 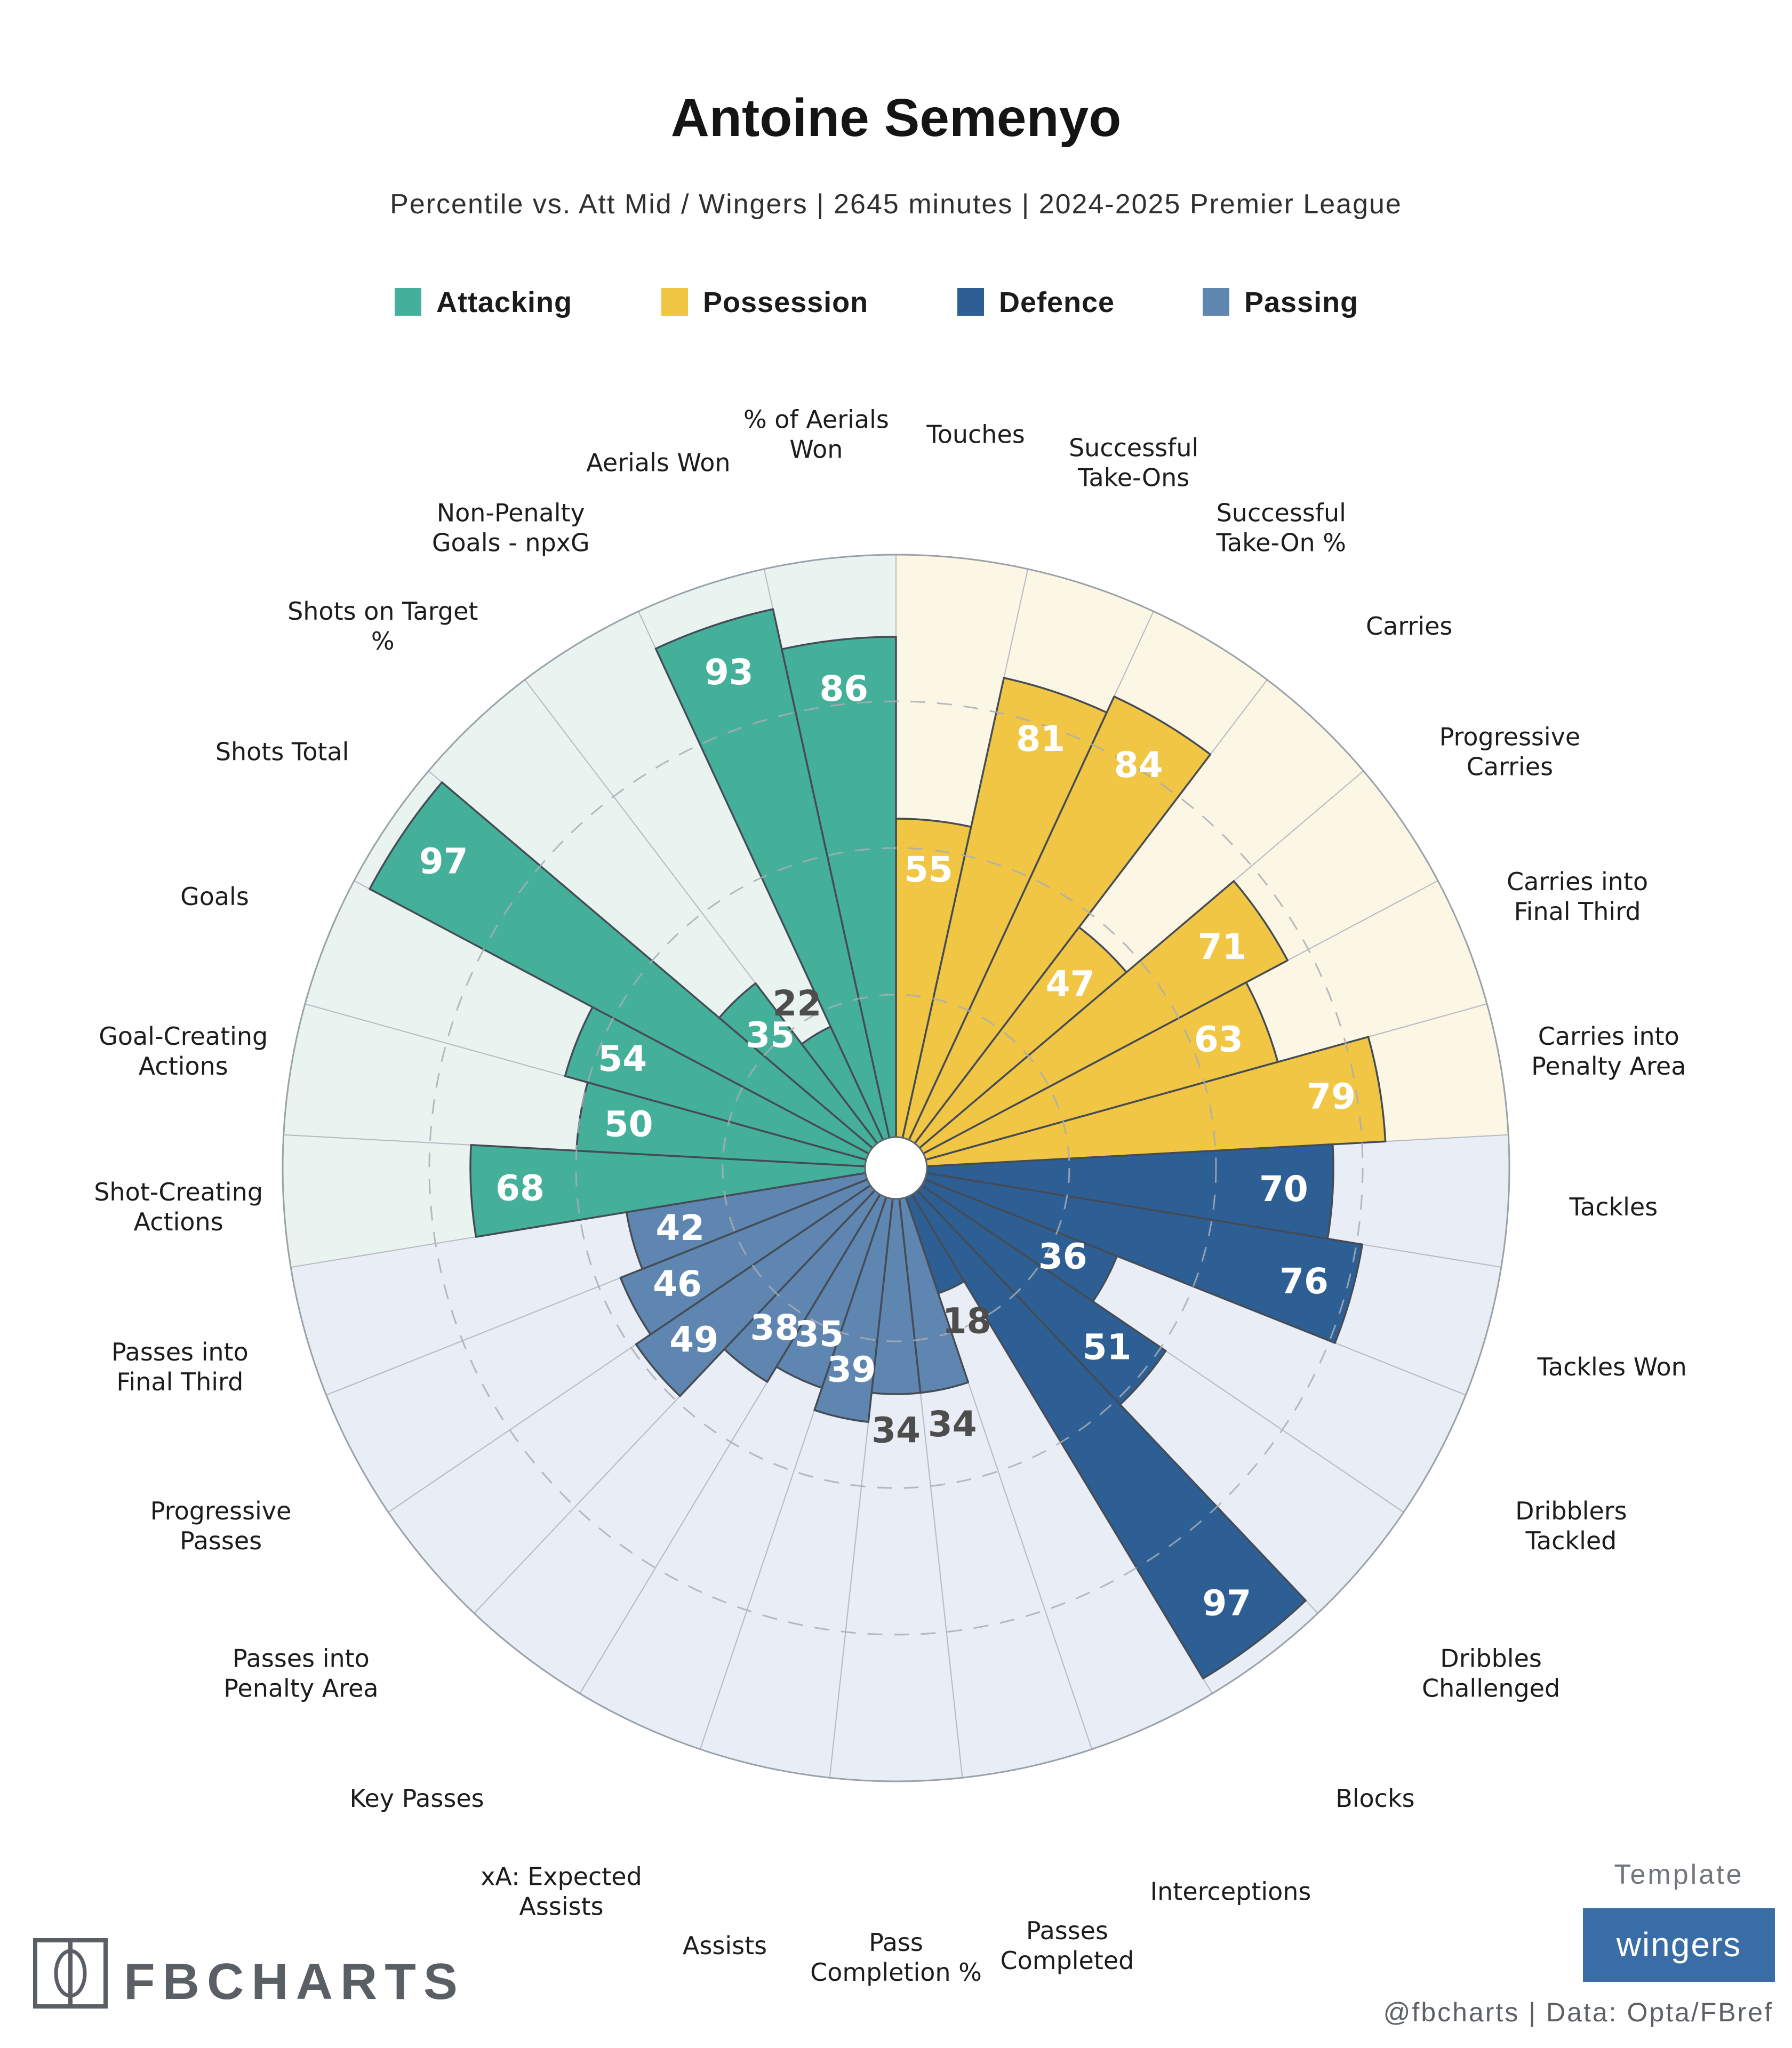 What do you see at coordinates (504, 302) in the screenshot?
I see `legend-label-attacking: Attacking` at bounding box center [504, 302].